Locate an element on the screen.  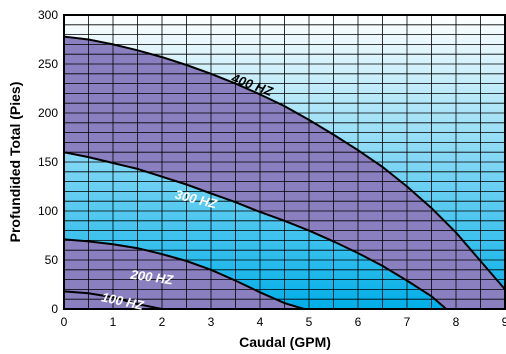
band-200-hz is located at coordinates (184, 274).